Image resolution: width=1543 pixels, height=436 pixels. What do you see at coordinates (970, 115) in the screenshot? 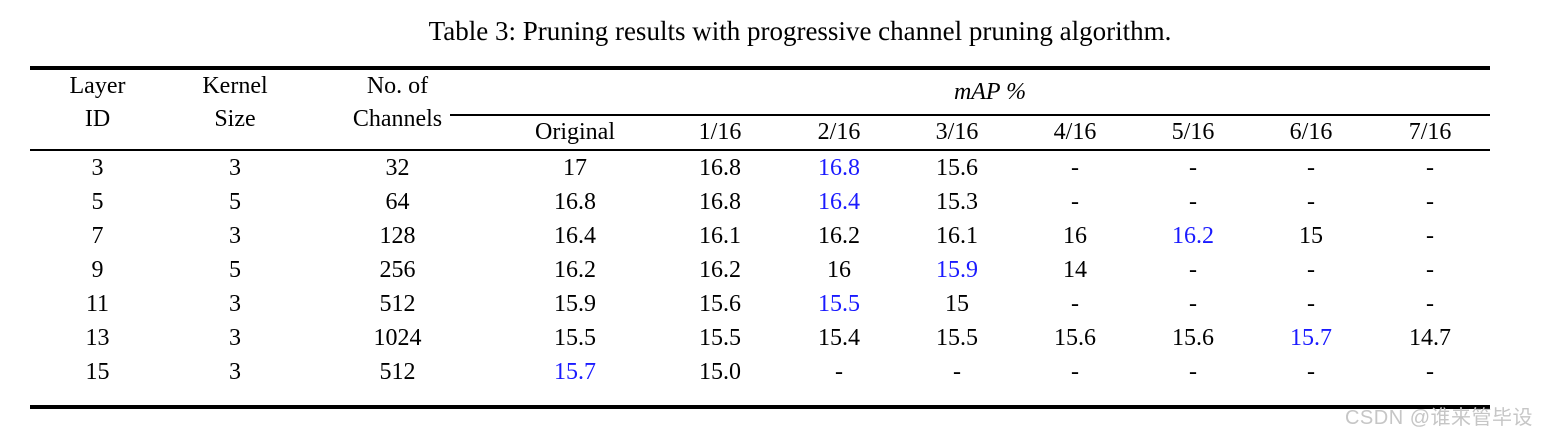
I see `map-group-rule` at bounding box center [970, 115].